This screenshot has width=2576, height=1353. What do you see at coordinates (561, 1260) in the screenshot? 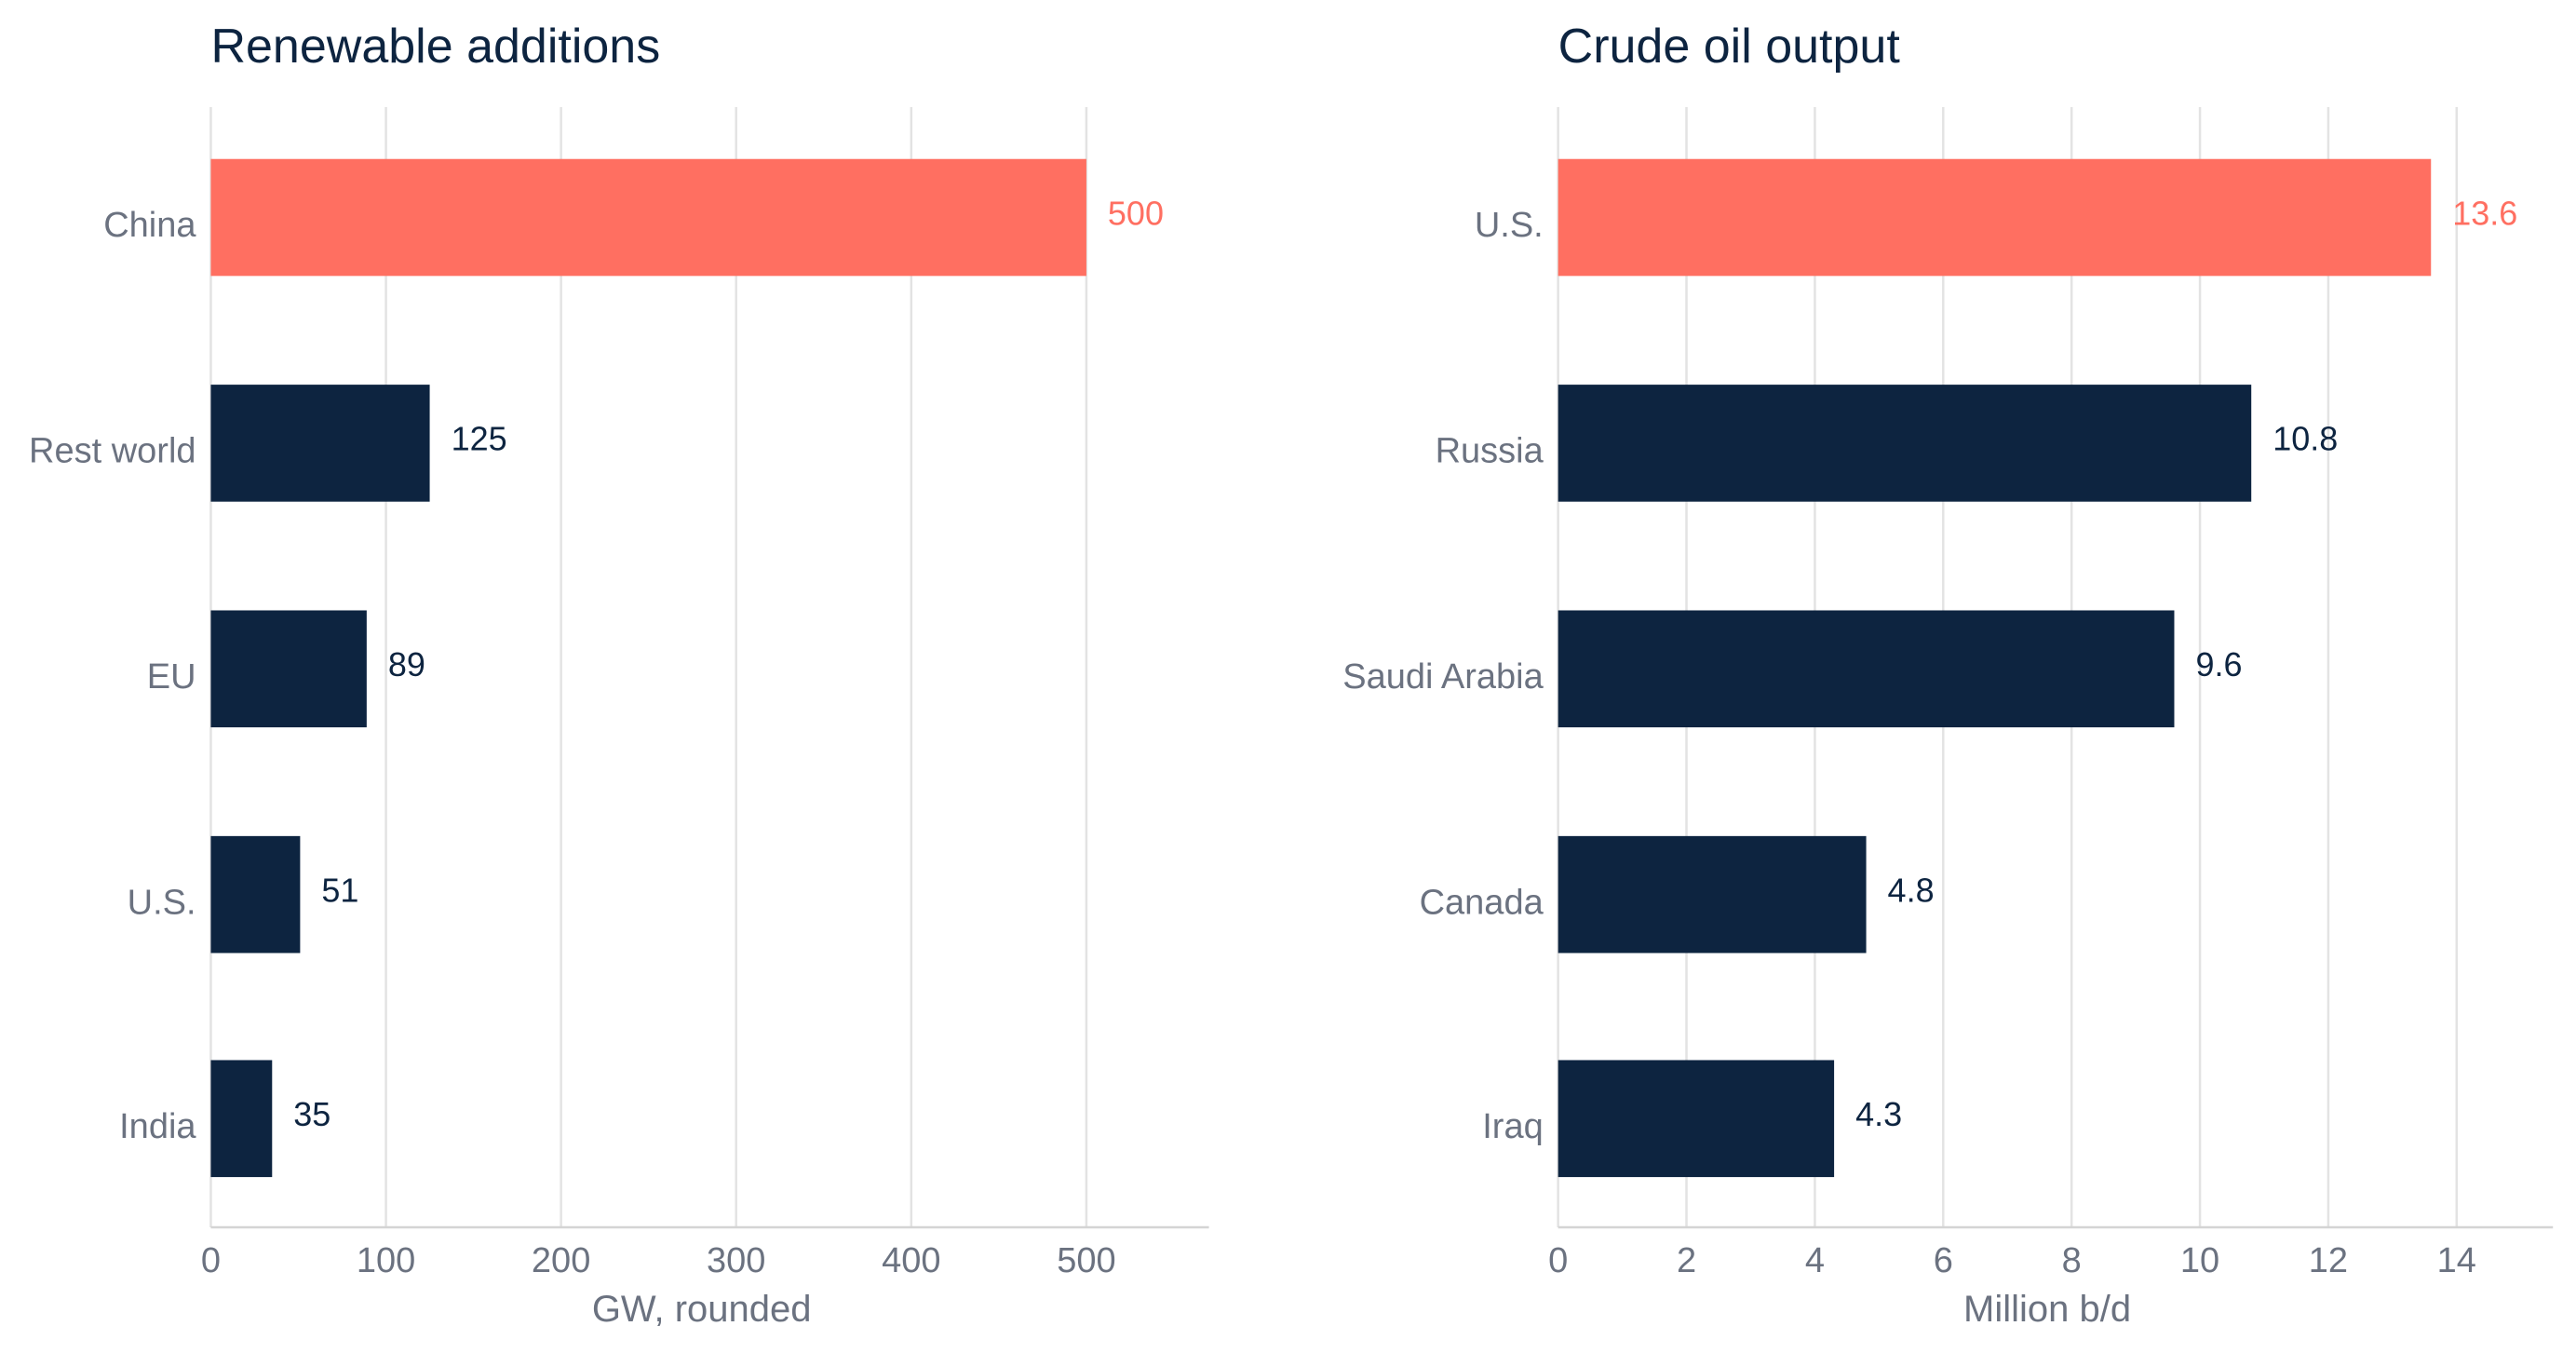
I see `x-tick-label: 200` at bounding box center [561, 1260].